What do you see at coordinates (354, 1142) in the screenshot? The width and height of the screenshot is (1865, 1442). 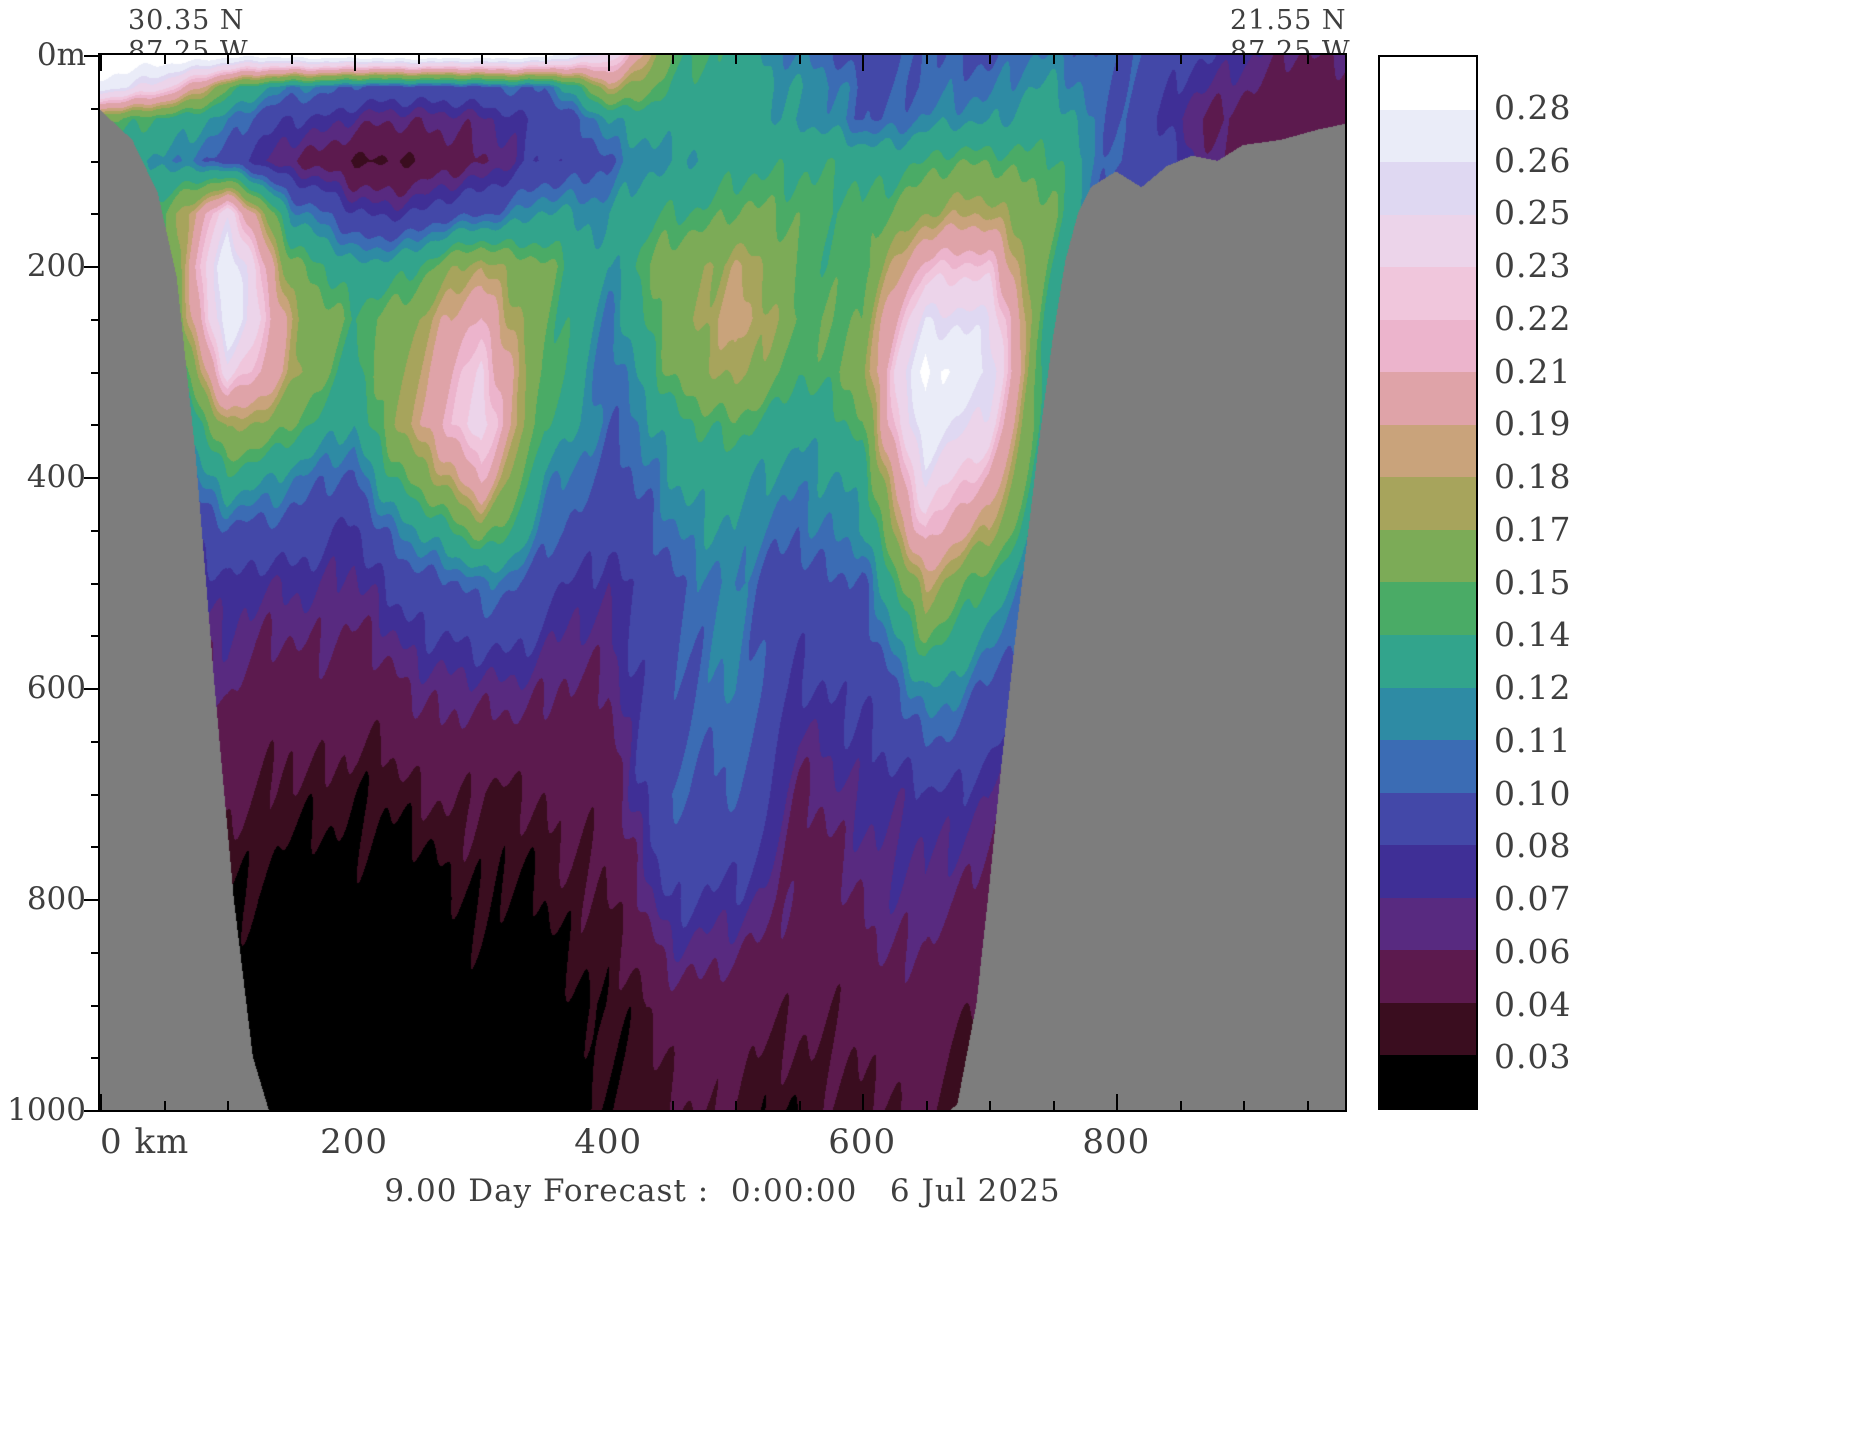 I see `x-tick-label: 200` at bounding box center [354, 1142].